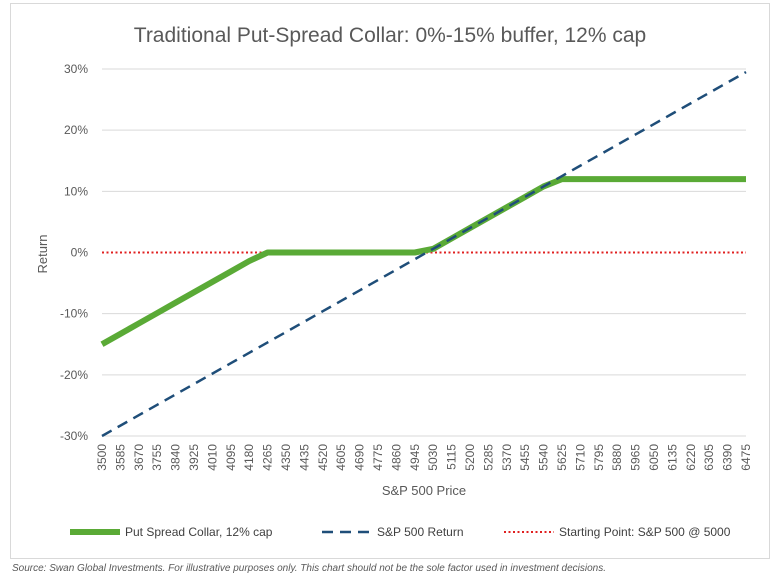 The height and width of the screenshot is (585, 777). Describe the element at coordinates (360, 457) in the screenshot. I see `x-tick-label: 4690` at that location.